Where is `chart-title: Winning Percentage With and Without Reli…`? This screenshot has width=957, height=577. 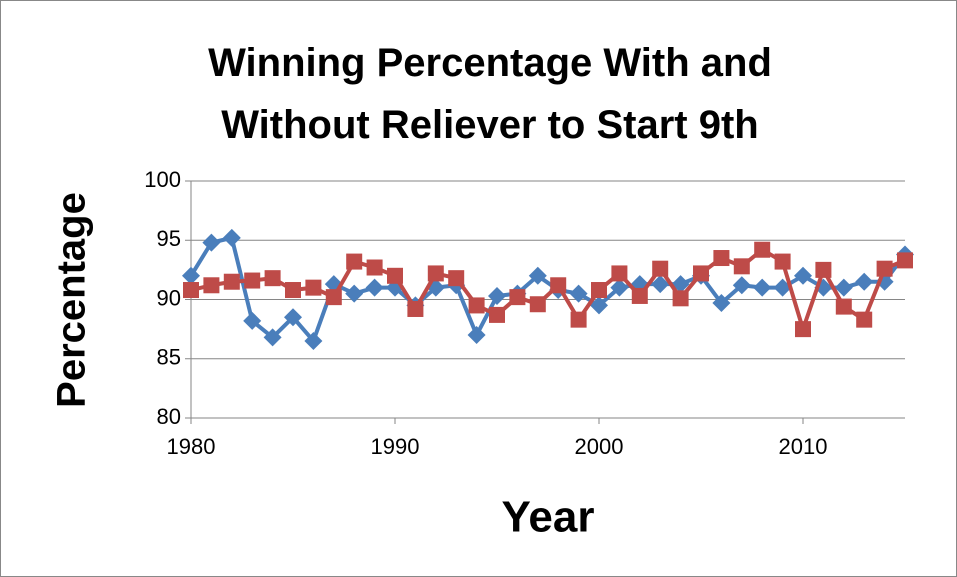
chart-title: Winning Percentage With and Without Reli… is located at coordinates (490, 94).